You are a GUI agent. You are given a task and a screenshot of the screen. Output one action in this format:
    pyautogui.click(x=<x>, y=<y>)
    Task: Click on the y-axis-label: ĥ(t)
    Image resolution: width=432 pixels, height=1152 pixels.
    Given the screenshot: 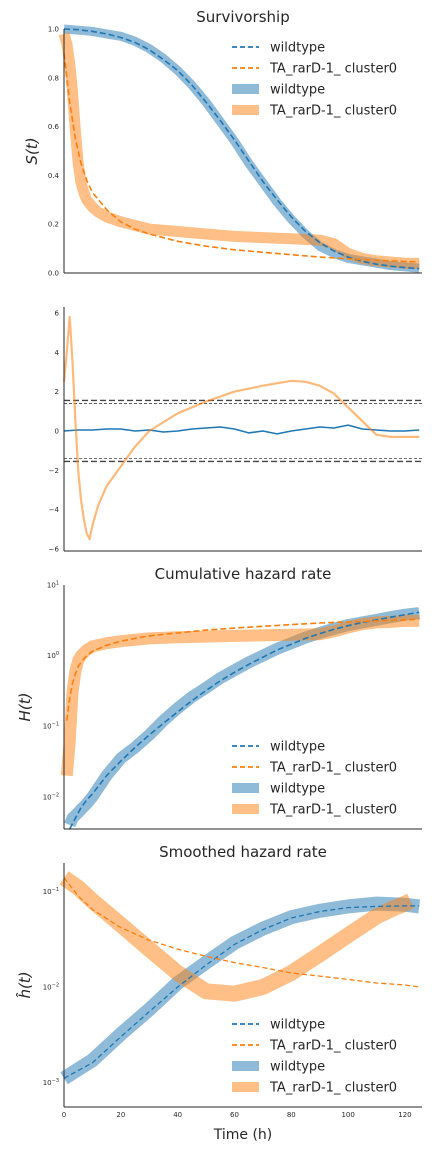 What is the action you would take?
    pyautogui.click(x=24, y=984)
    